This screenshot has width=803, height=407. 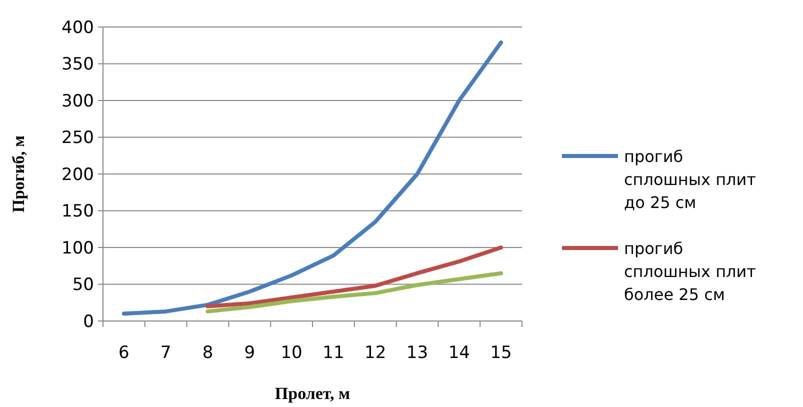 What do you see at coordinates (690, 179) in the screenshot?
I see `legend-label: прогиб сплошных плит до 25 см` at bounding box center [690, 179].